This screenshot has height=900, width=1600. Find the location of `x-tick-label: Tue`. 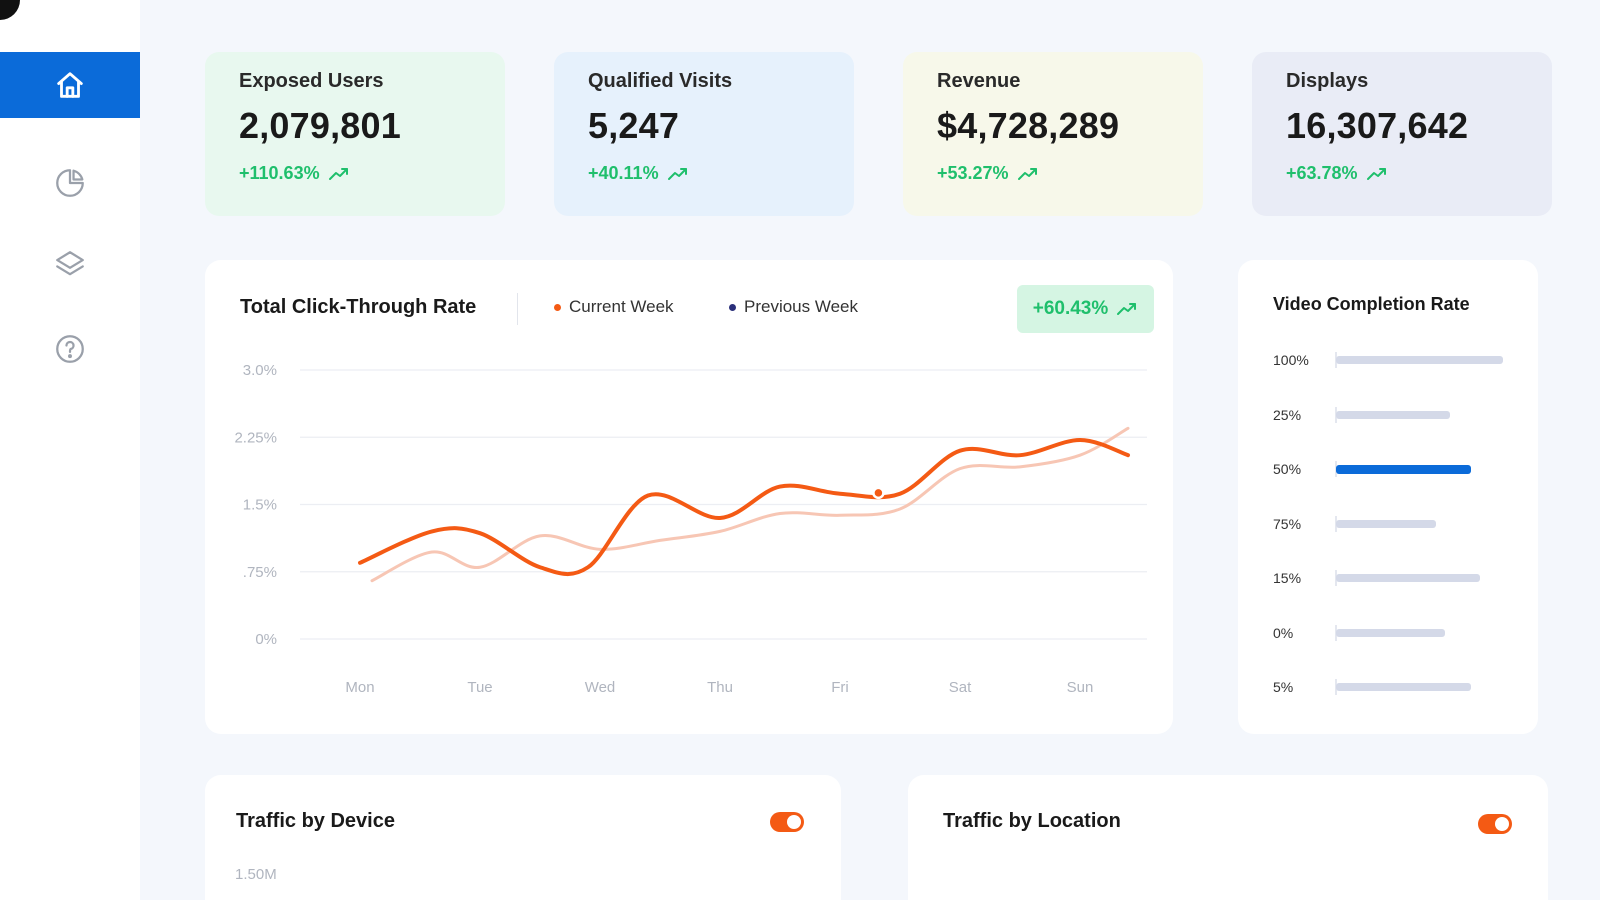

x-tick-label: Tue is located at coordinates (479, 687).